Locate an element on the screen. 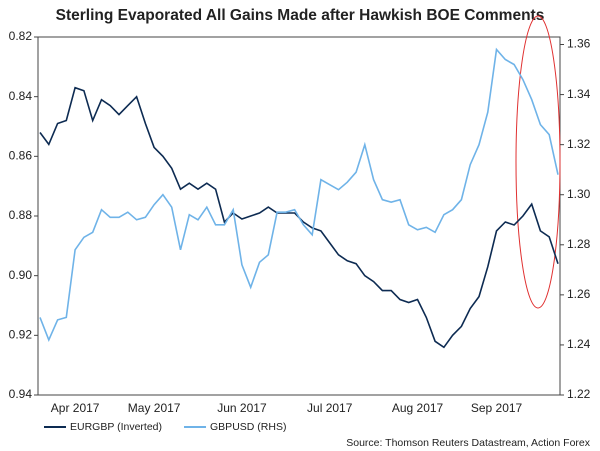  highlight-ellipse is located at coordinates (538, 162).